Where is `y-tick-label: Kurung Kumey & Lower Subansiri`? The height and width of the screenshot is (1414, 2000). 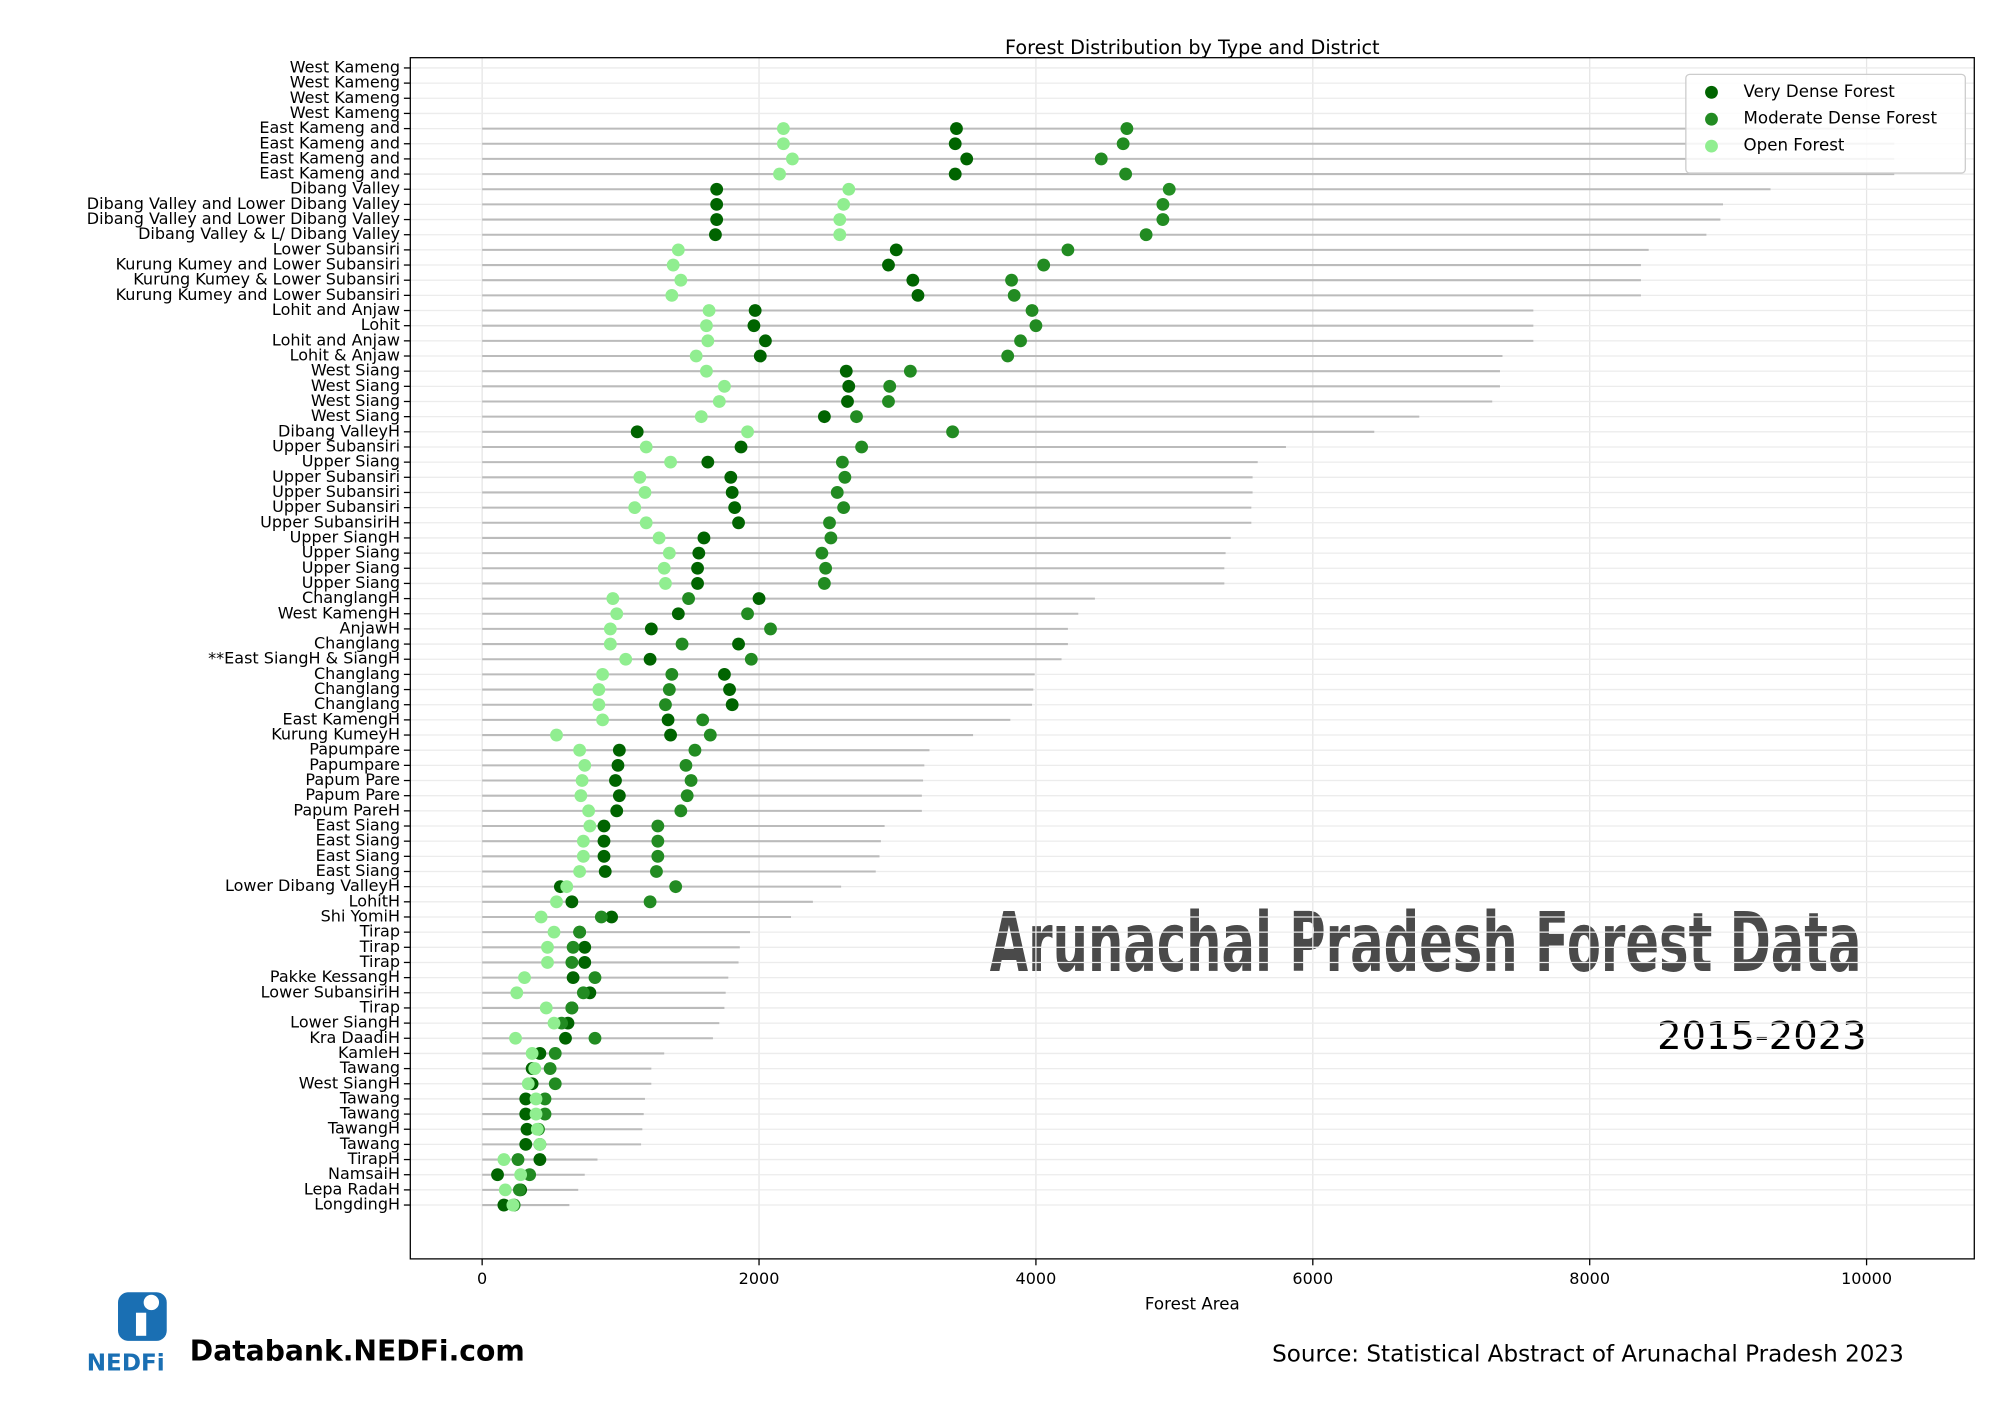 y-tick-label: Kurung Kumey & Lower Subansiri is located at coordinates (266, 279).